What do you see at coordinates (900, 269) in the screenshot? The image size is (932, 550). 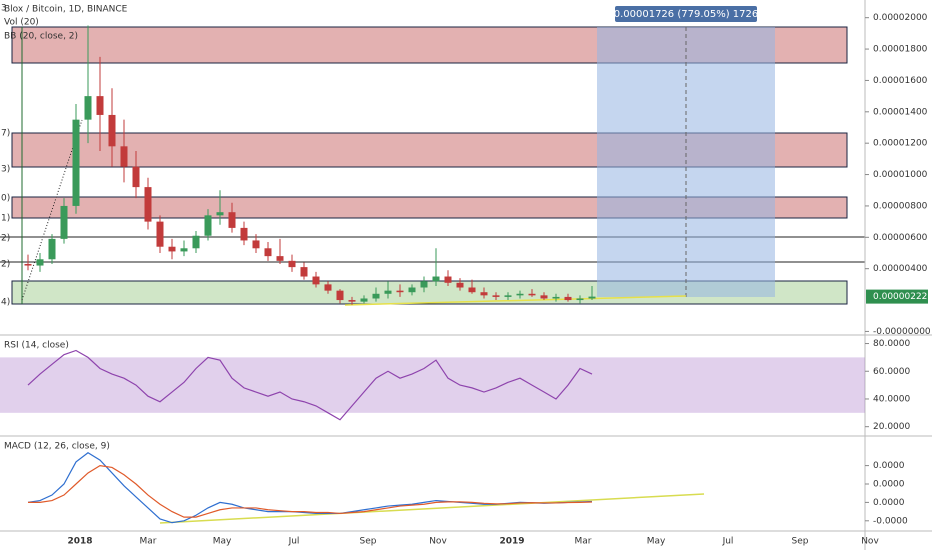 I see `y-tick-label: 0.00000400` at bounding box center [900, 269].